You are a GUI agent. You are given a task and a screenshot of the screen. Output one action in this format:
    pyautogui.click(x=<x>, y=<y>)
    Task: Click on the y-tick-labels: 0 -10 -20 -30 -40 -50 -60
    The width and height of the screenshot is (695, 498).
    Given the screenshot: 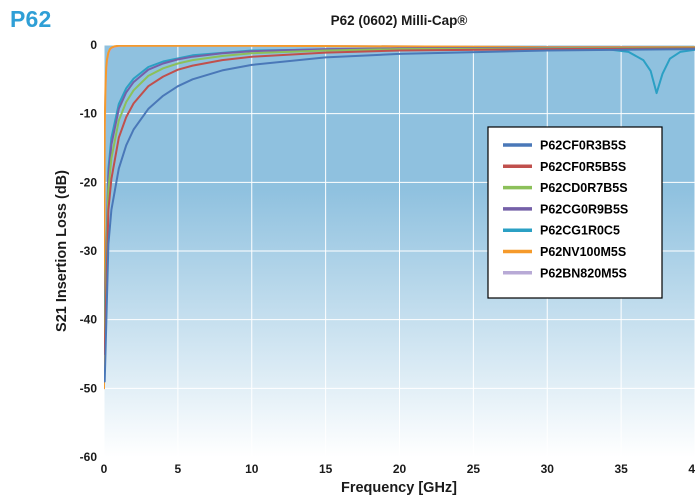 What is the action you would take?
    pyautogui.click(x=89, y=251)
    